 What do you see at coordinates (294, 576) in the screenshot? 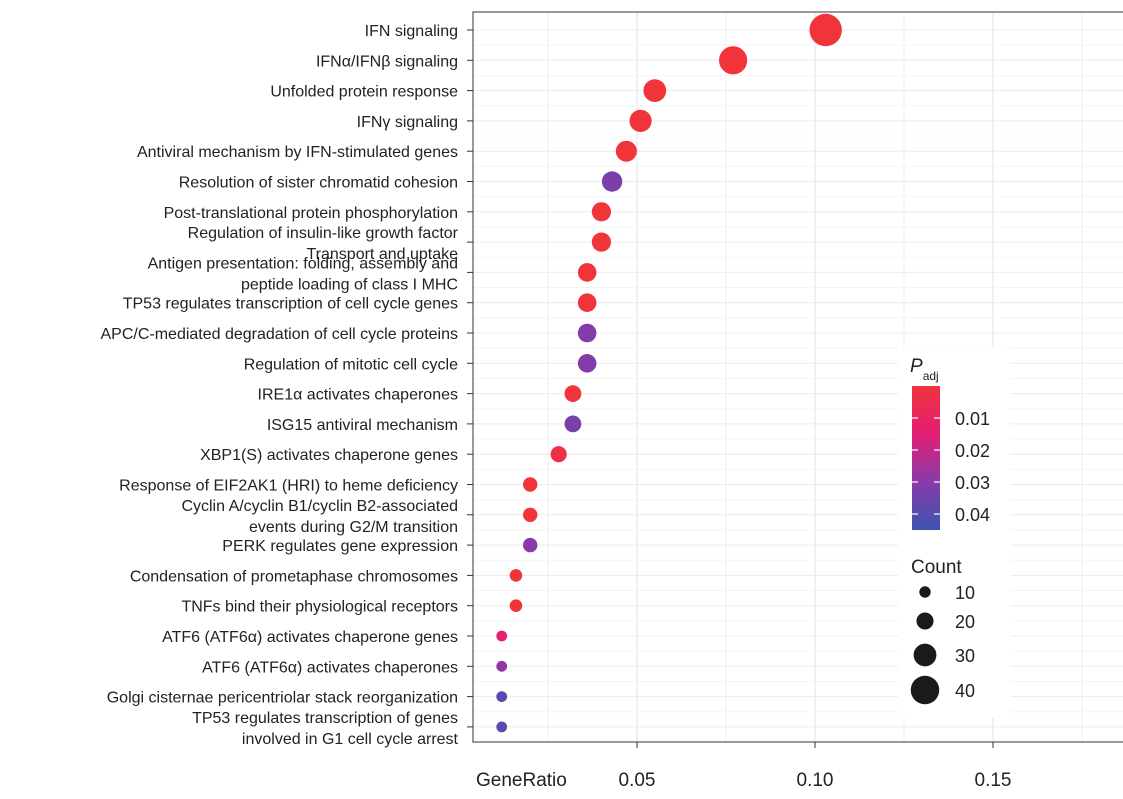
I see `y-tick-label: Condensation of prometaphase chromosomes` at bounding box center [294, 576].